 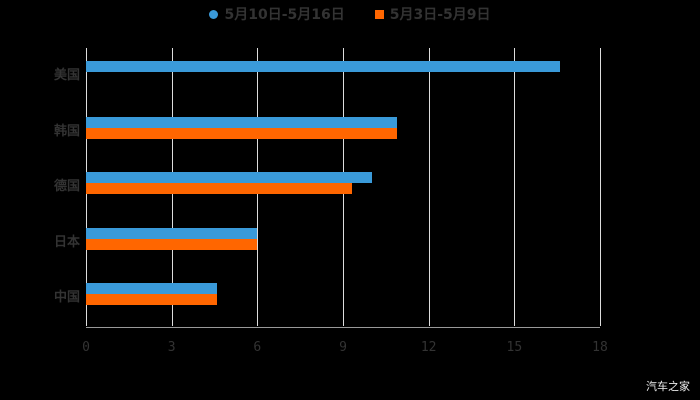 I want to click on legend-item-series-1: 5月10日-5月16日, so click(x=277, y=14).